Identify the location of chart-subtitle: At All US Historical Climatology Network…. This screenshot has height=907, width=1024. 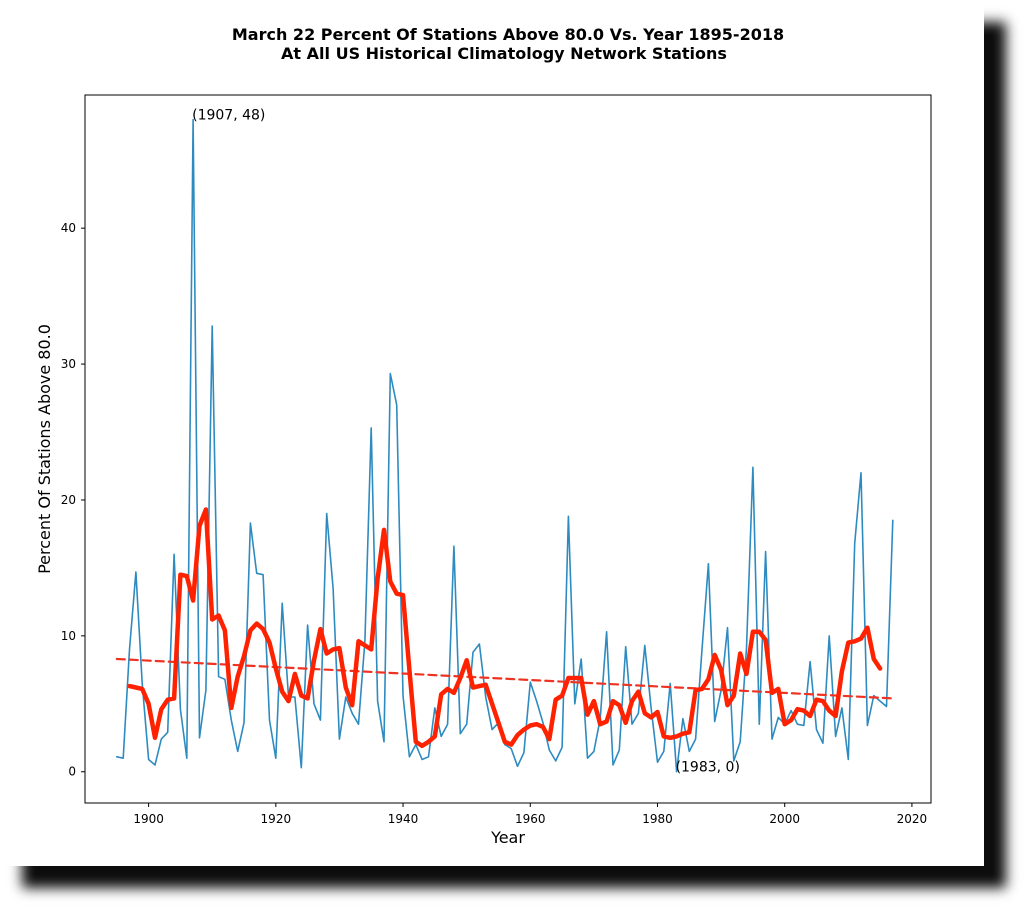
(504, 53).